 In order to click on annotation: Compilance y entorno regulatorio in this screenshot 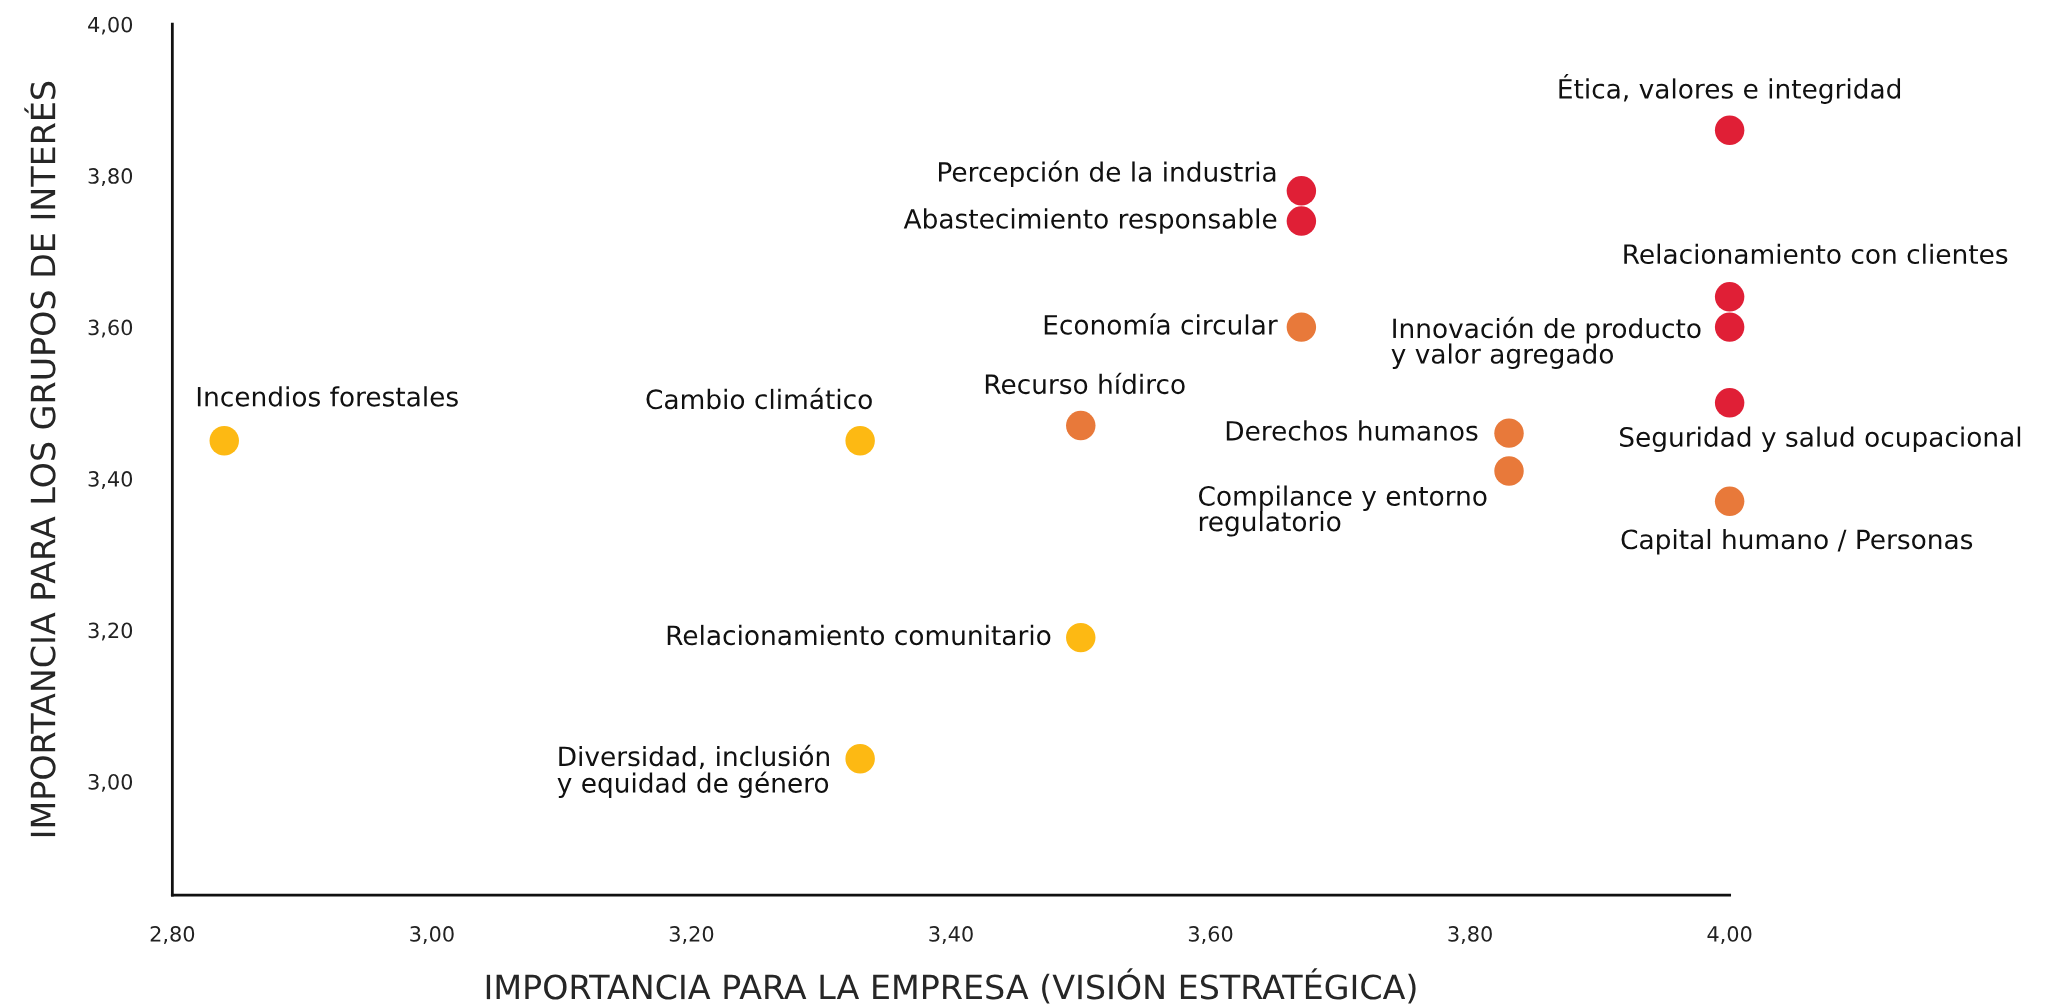, I will do `click(1343, 511)`.